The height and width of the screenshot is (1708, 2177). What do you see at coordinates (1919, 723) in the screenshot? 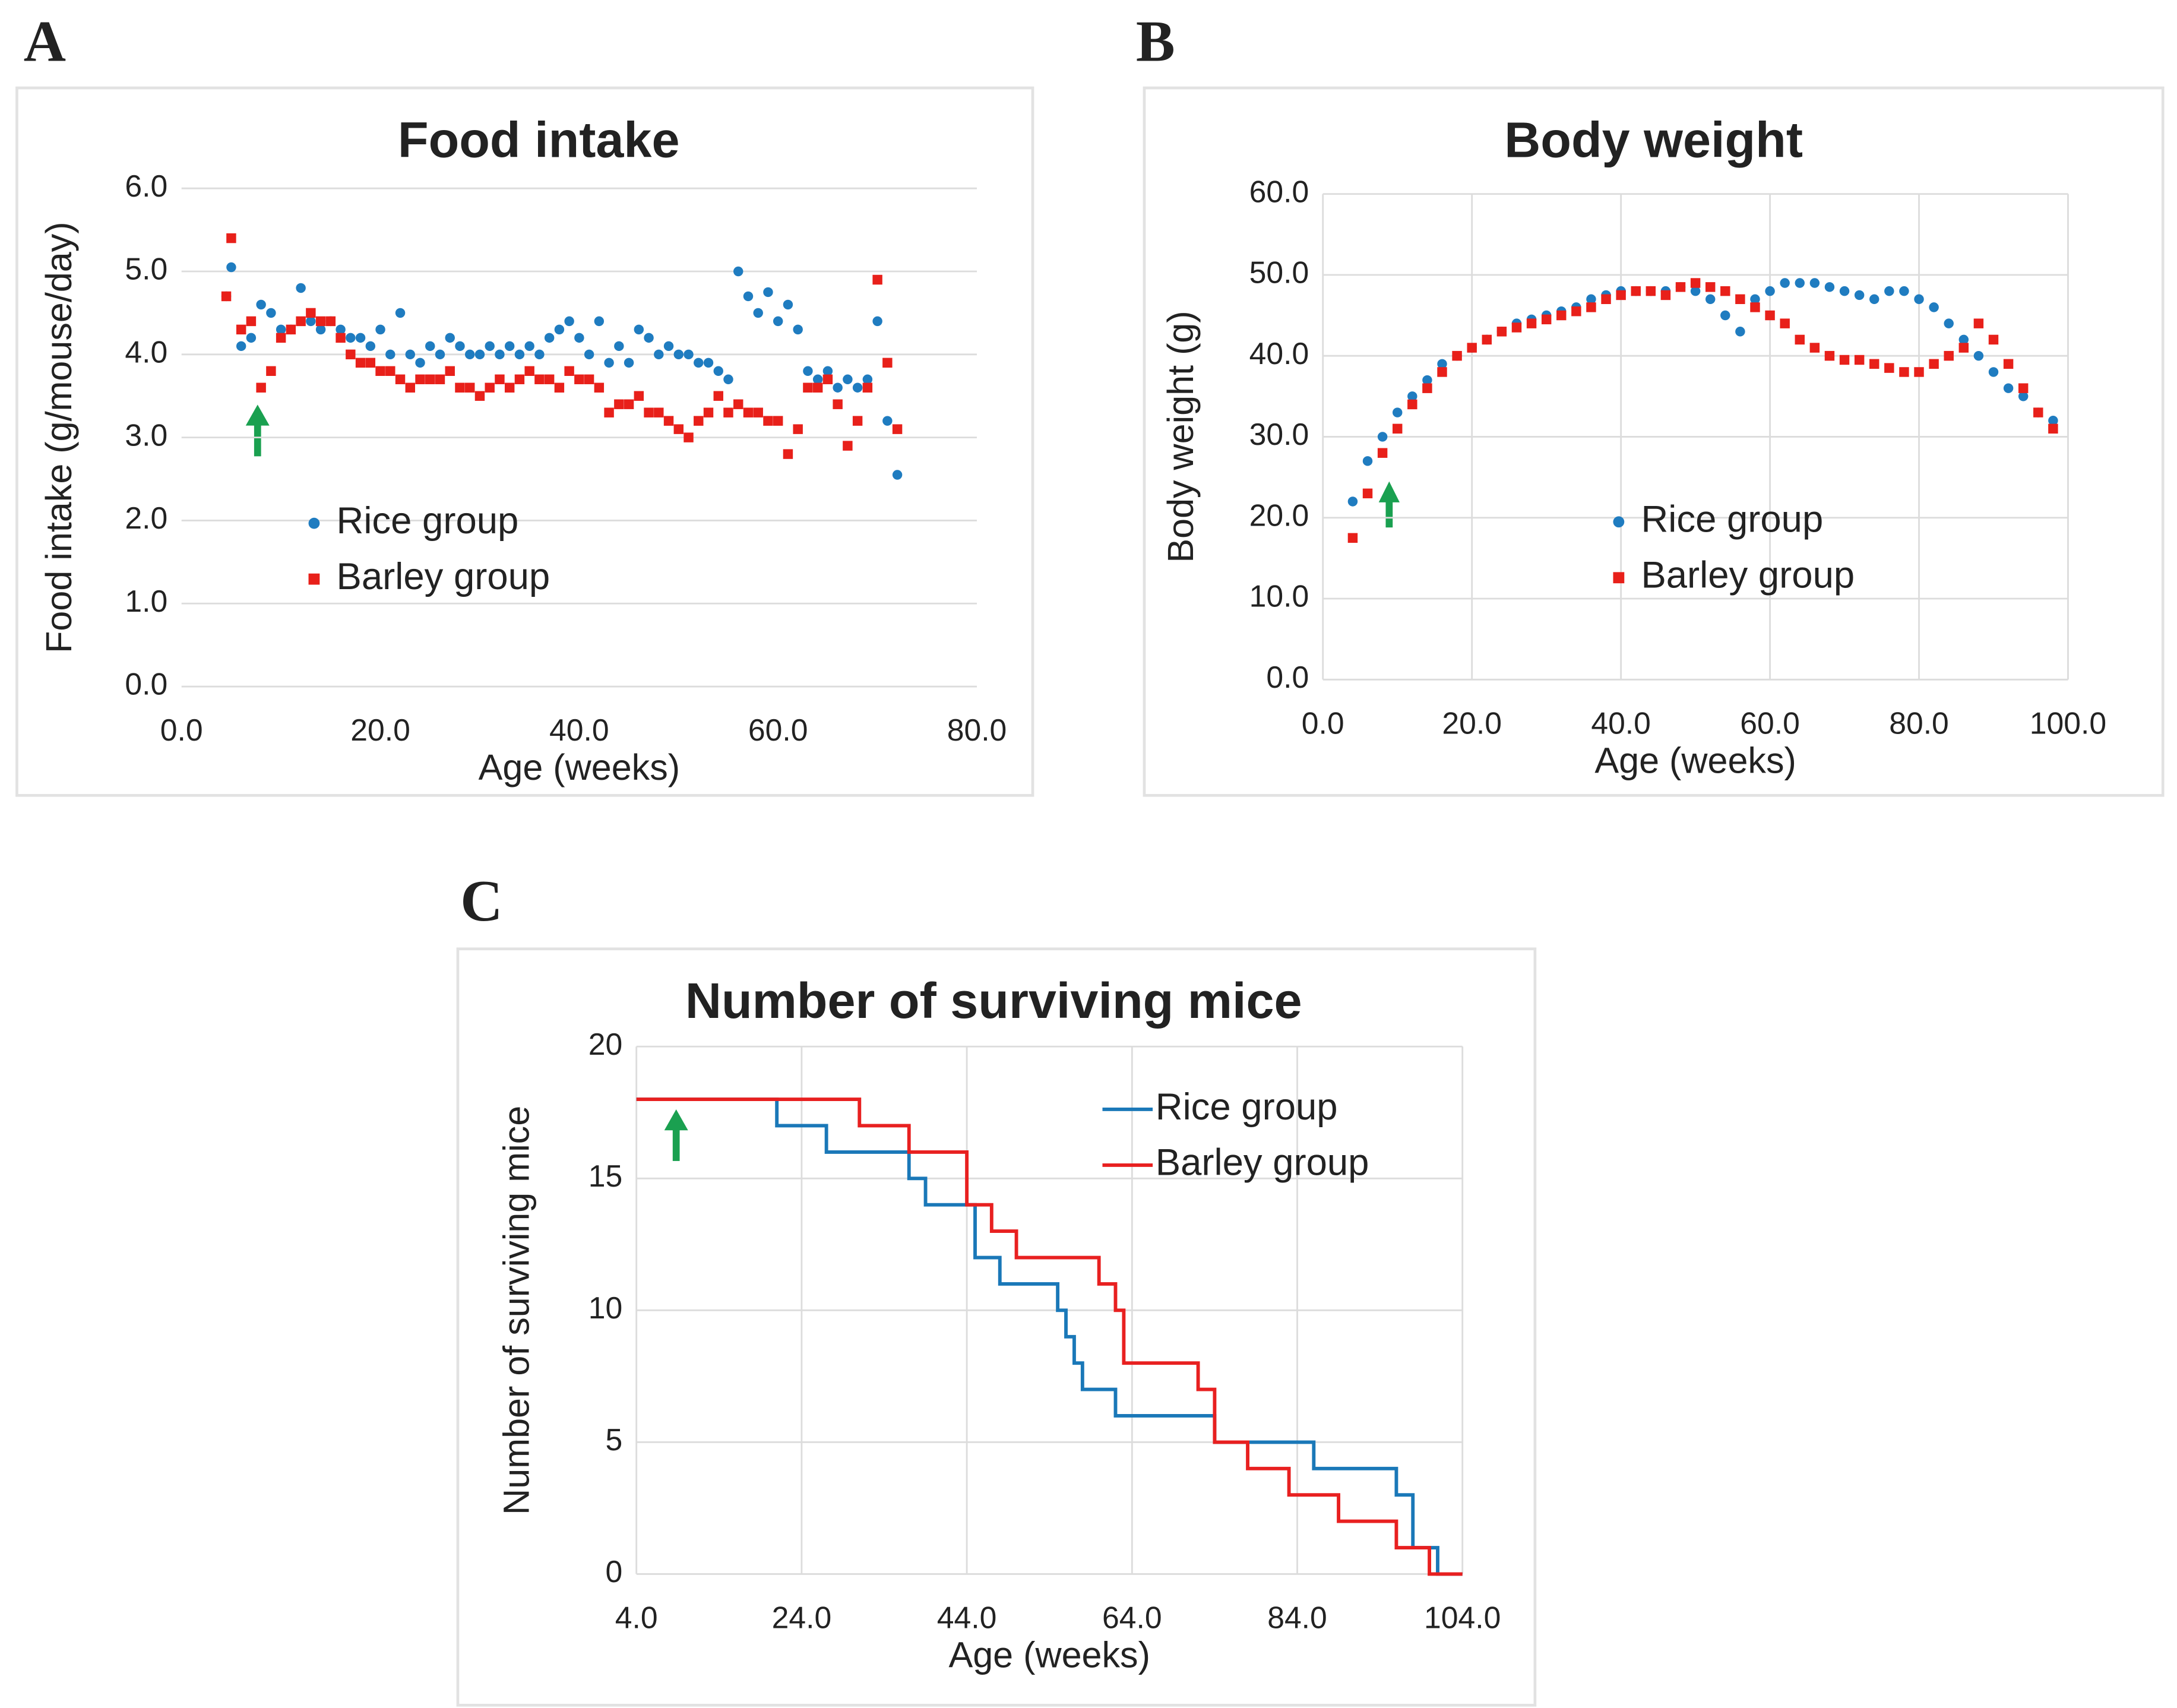
I see `x-tick-label: 80.0` at bounding box center [1919, 723].